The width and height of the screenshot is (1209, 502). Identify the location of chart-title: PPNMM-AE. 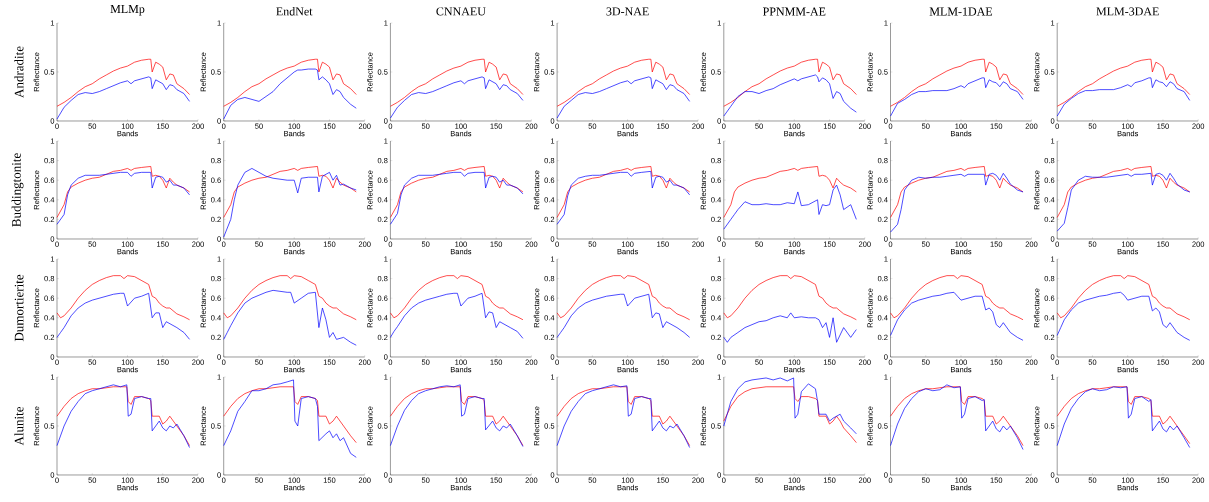
(794, 11).